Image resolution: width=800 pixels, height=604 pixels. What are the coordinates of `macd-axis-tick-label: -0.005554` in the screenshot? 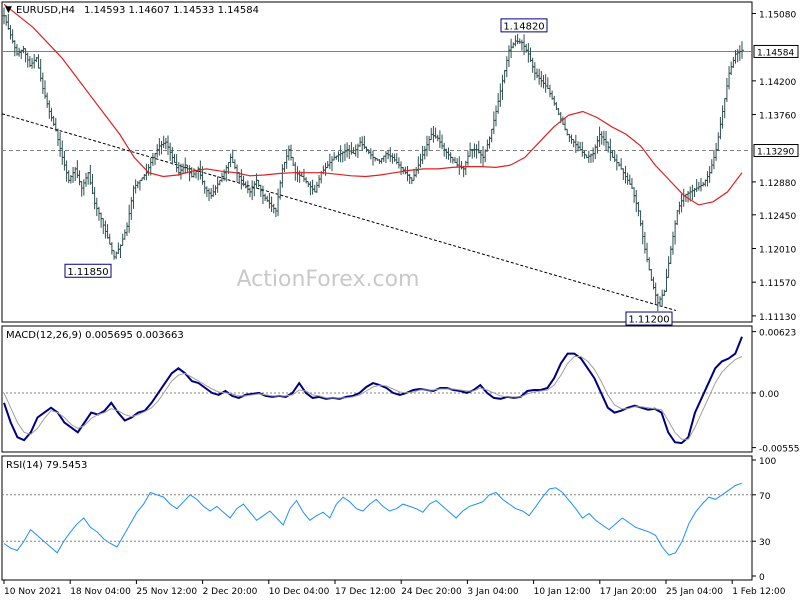 It's located at (779, 450).